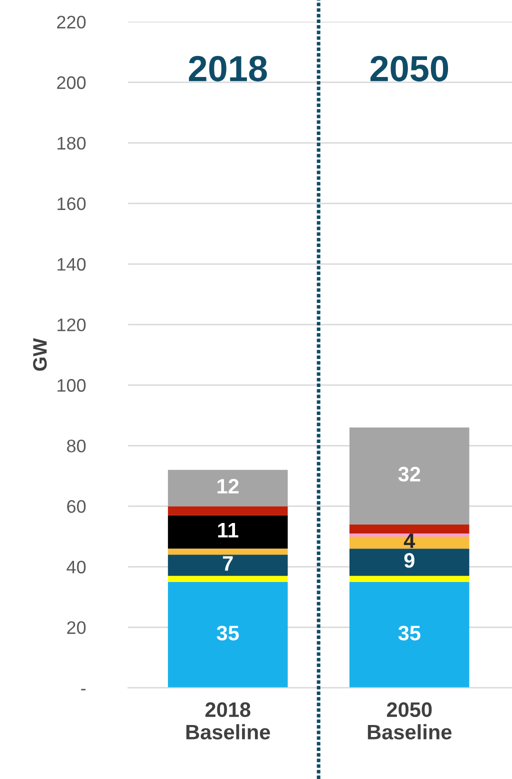  I want to click on x-tick-label: 2018 Baseline, so click(228, 721).